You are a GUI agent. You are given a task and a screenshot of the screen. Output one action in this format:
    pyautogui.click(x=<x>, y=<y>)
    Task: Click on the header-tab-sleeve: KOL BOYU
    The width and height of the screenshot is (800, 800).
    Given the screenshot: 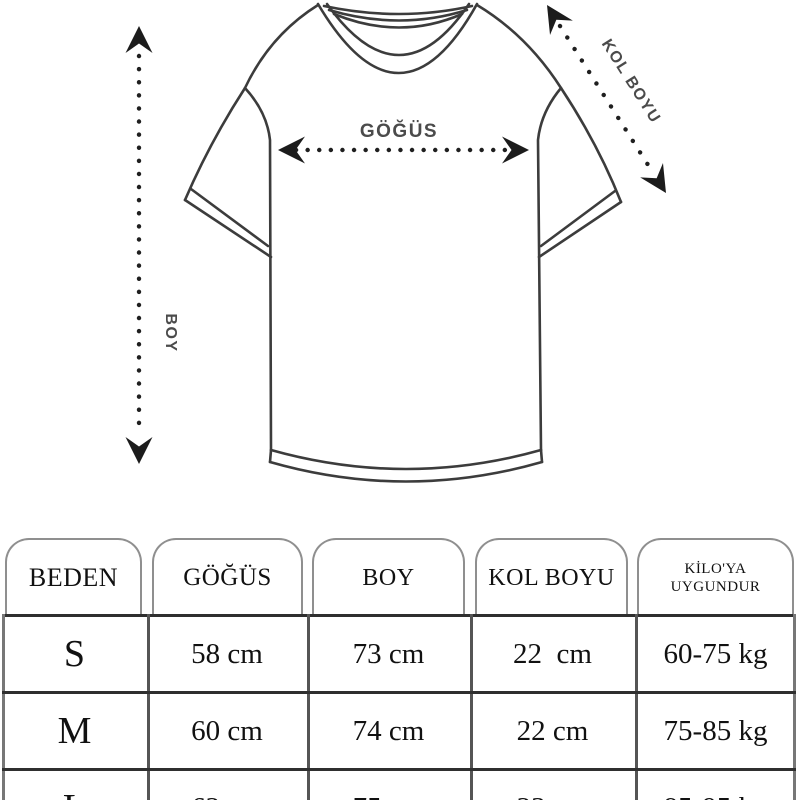 What is the action you would take?
    pyautogui.click(x=551, y=577)
    